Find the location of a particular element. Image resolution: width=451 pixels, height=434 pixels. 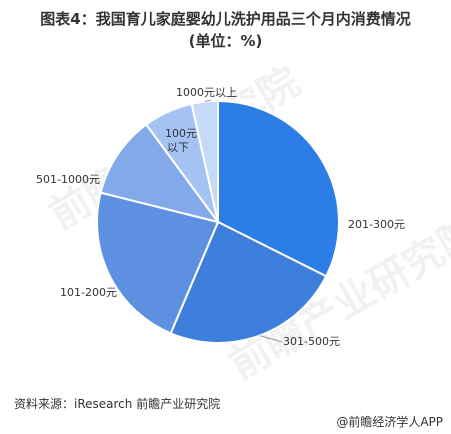

brand-credit: @前瞻经济学人APP is located at coordinates (389, 422).